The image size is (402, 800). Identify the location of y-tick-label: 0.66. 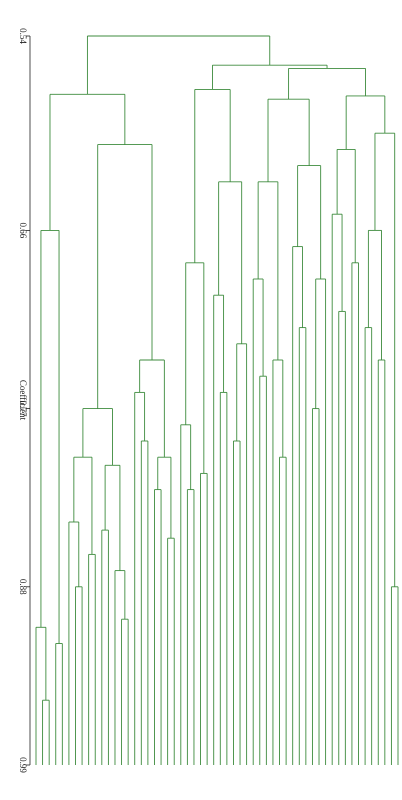
(23, 231).